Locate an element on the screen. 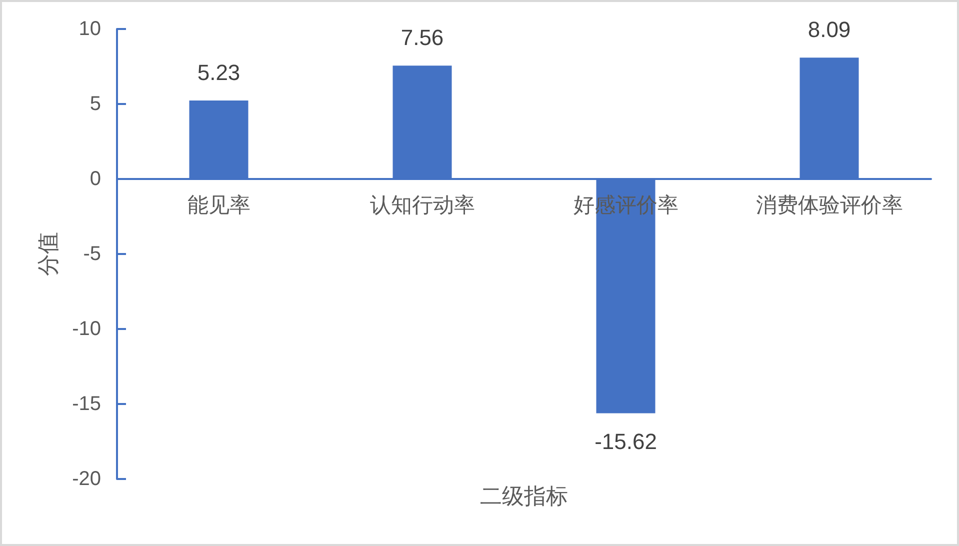 This screenshot has width=959, height=546. data-label: 7.56 is located at coordinates (422, 37).